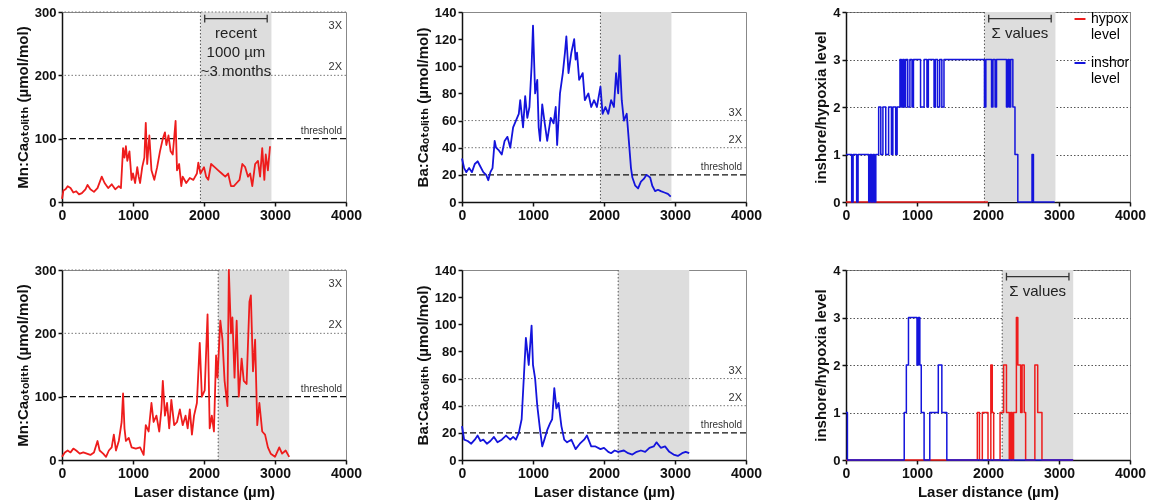  I want to click on legend-label: hypox level, so click(1110, 26).